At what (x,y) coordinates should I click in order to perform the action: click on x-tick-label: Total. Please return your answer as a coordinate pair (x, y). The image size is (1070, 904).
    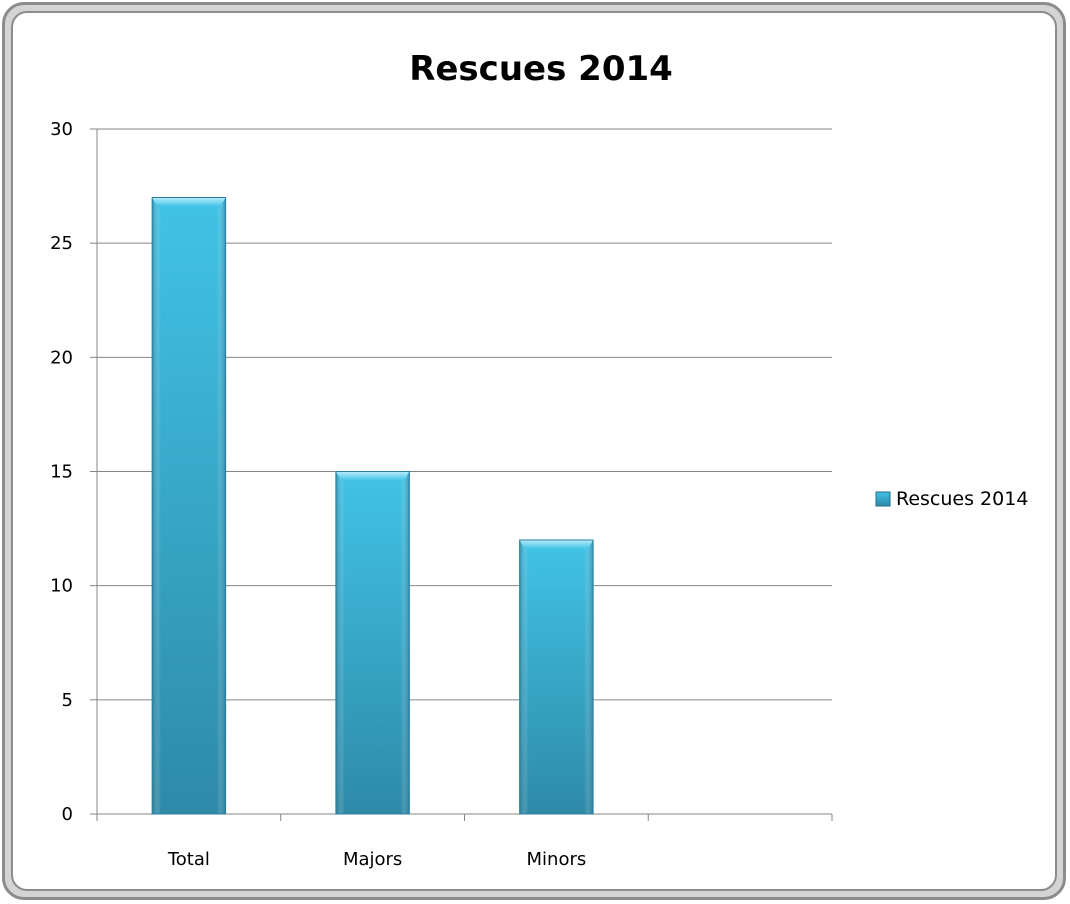
    Looking at the image, I should click on (188, 859).